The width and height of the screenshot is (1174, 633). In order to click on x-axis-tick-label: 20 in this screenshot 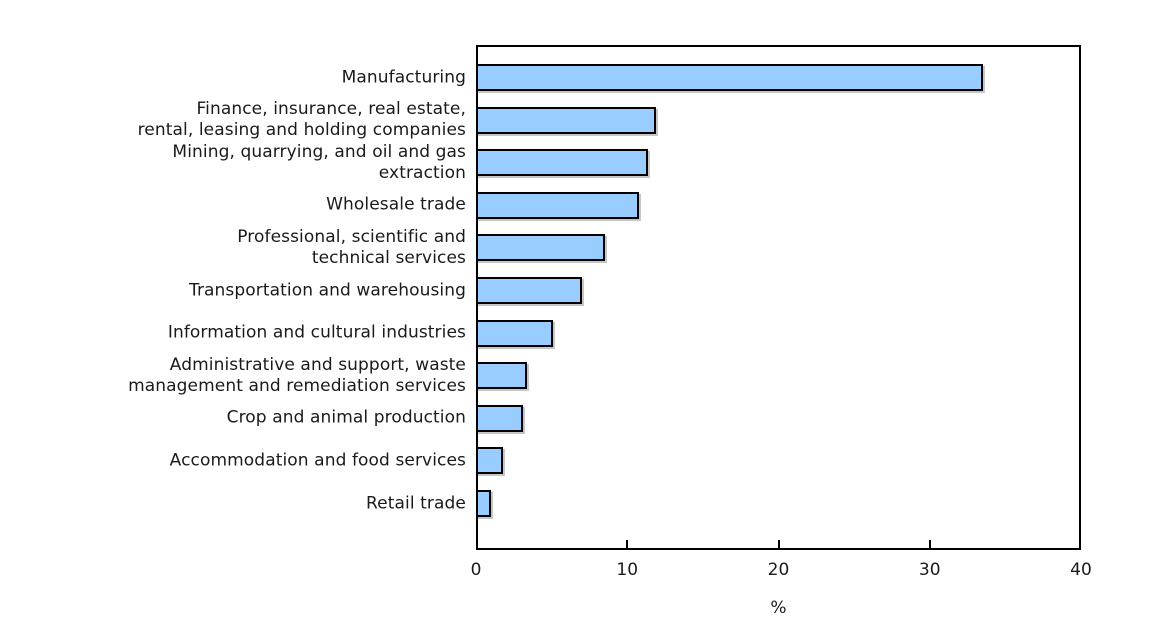, I will do `click(778, 570)`.